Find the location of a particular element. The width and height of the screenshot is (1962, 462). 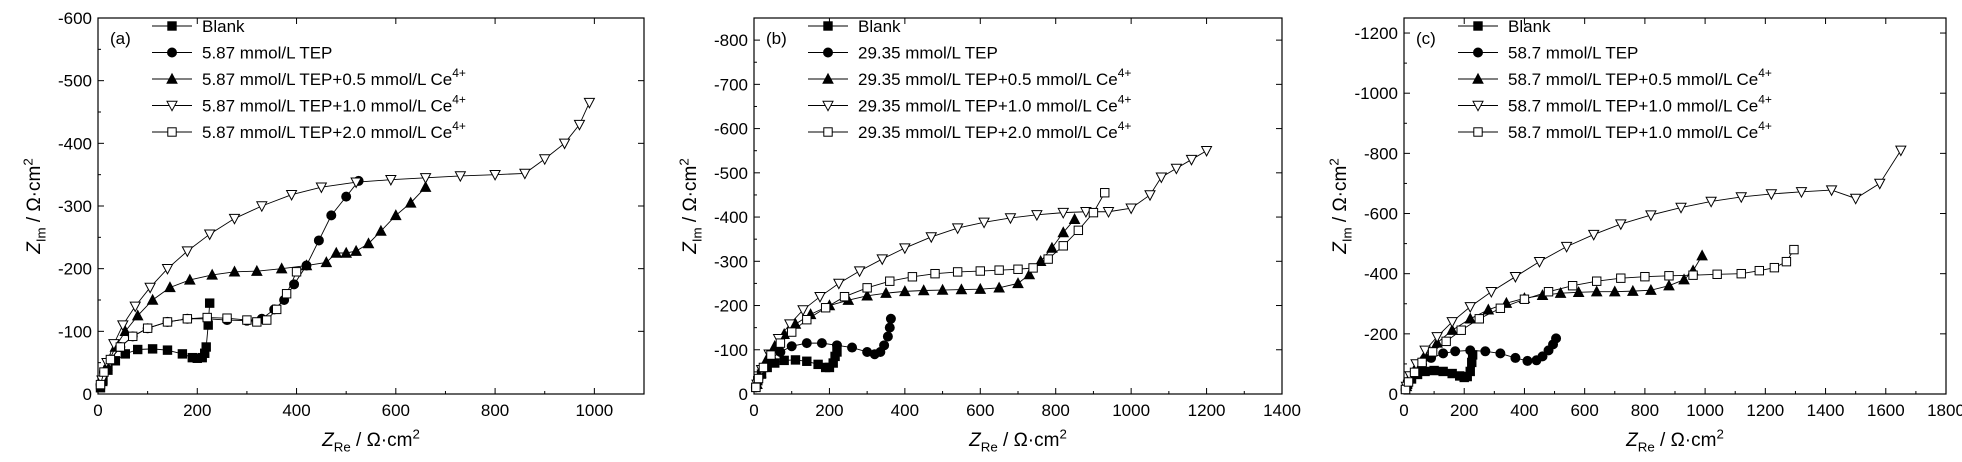

x-tick-label: 1200 is located at coordinates (1207, 410).